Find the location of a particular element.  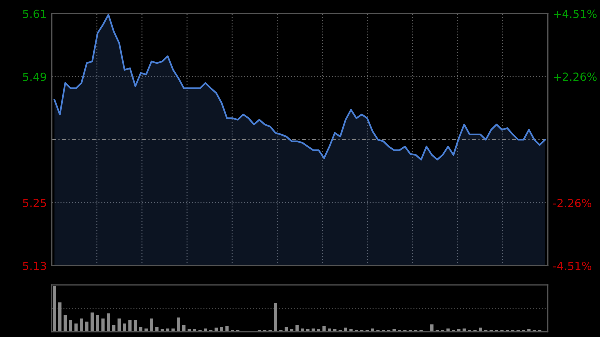

y-tick-label: 5.25 is located at coordinates (34, 203).